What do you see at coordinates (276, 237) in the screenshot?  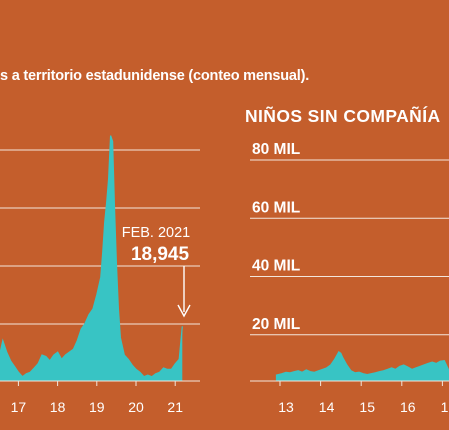 I see `right-chart-y-ticks: 80 MIL 60 MIL 40 MIL 20 MIL` at bounding box center [276, 237].